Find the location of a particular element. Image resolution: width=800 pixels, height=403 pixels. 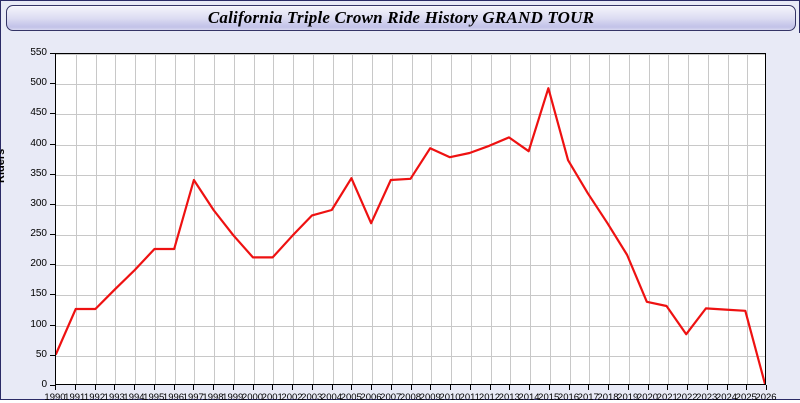

x-axis-tick-label: 2012 is located at coordinates (489, 397).